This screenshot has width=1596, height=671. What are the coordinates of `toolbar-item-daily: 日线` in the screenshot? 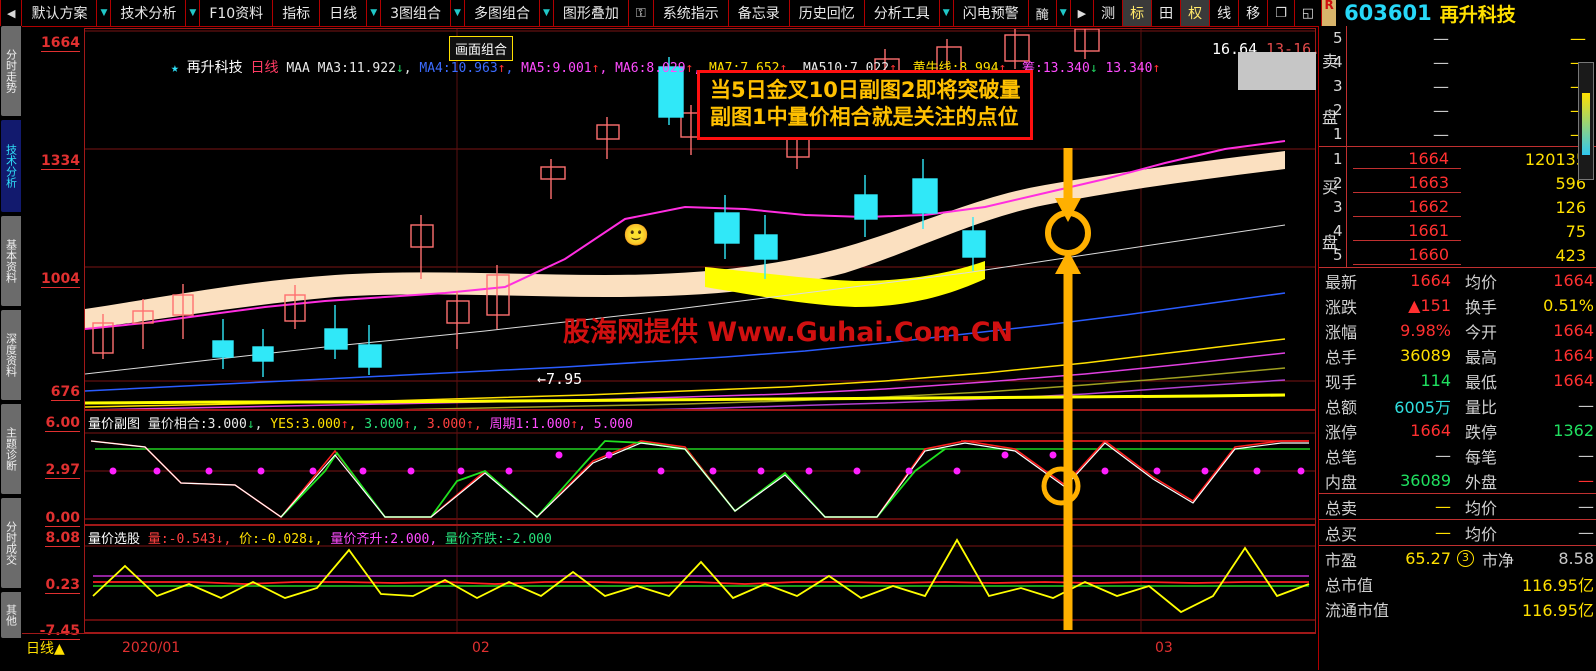 It's located at (344, 13).